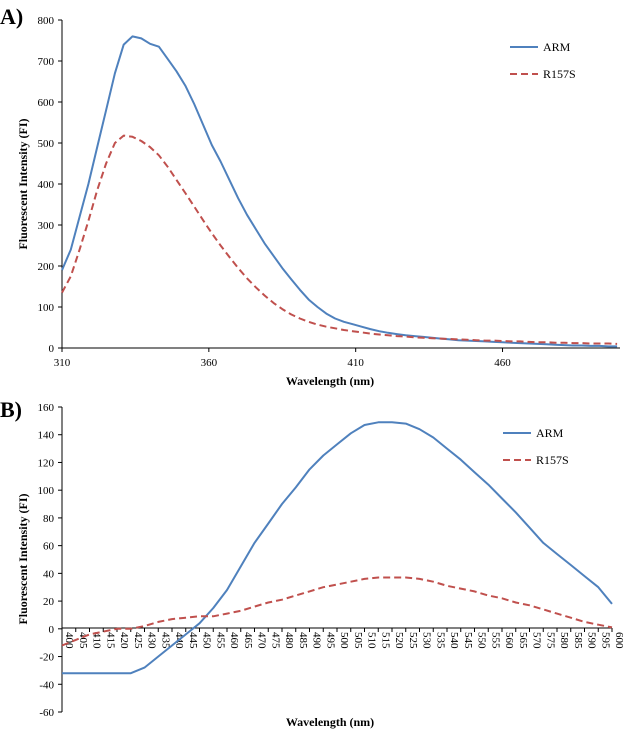 This screenshot has height=742, width=623. What do you see at coordinates (564, 640) in the screenshot?
I see `panel-b-x-tick-label: 580` at bounding box center [564, 640].